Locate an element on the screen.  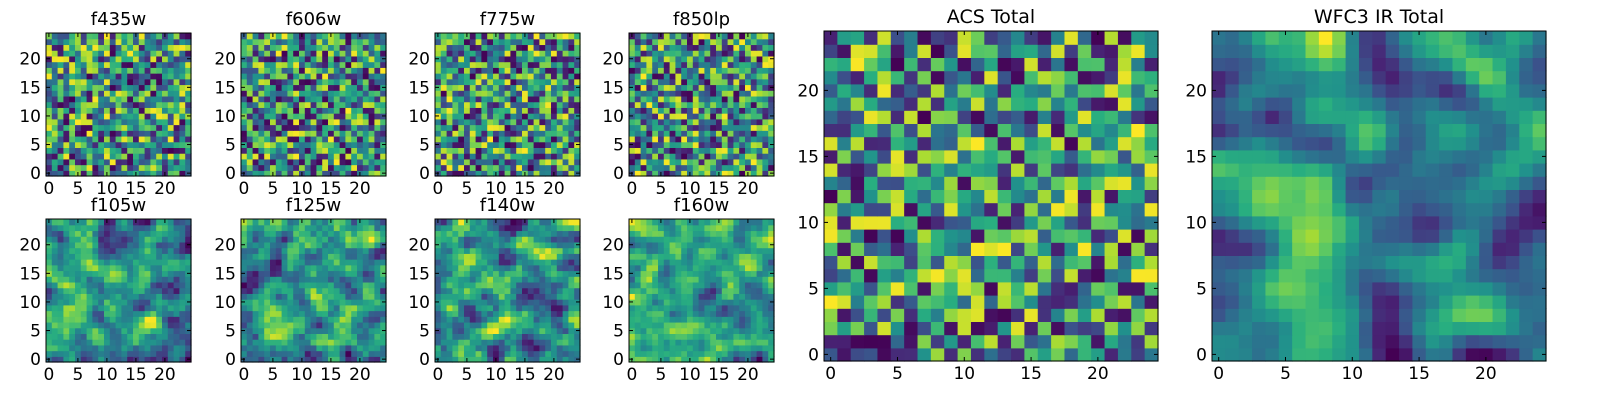
x-tick-label: 15 is located at coordinates (719, 189).